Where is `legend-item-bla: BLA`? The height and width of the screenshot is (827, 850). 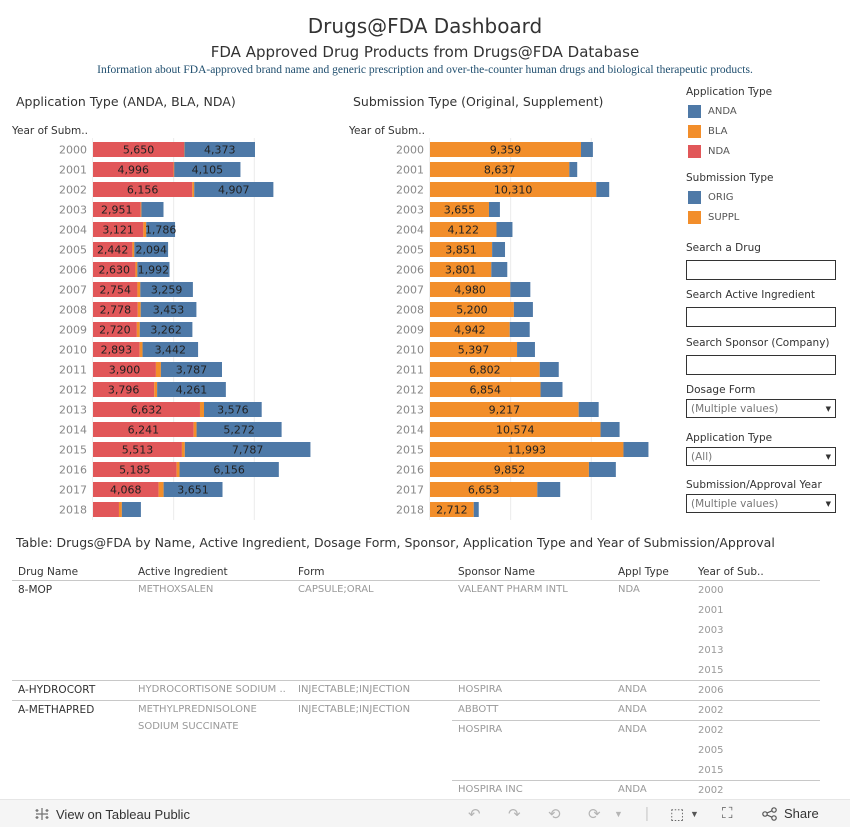 legend-item-bla: BLA is located at coordinates (729, 131).